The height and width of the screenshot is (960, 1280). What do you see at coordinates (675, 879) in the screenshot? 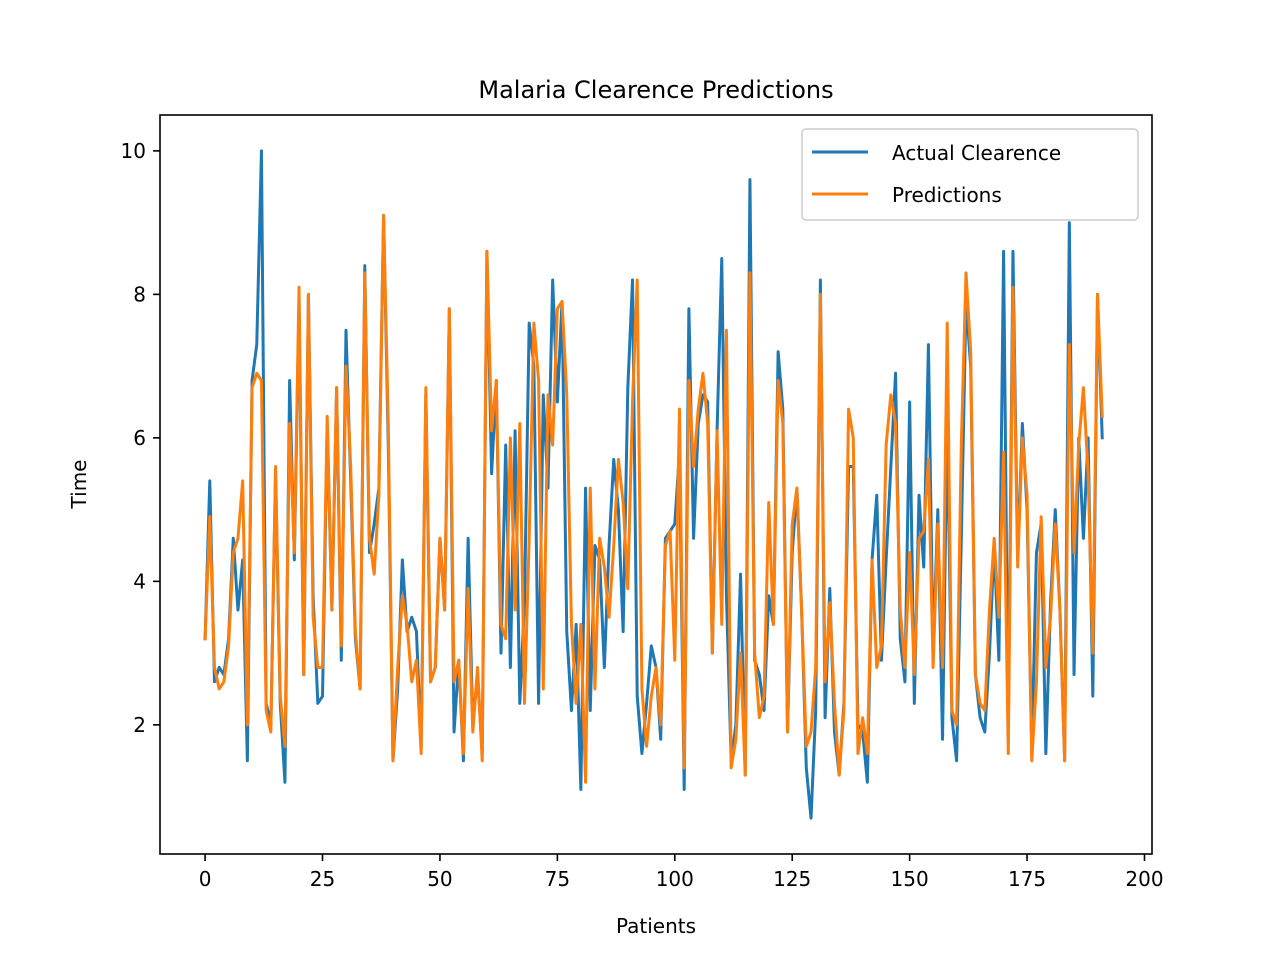
I see `x-tick-label: 100` at bounding box center [675, 879].